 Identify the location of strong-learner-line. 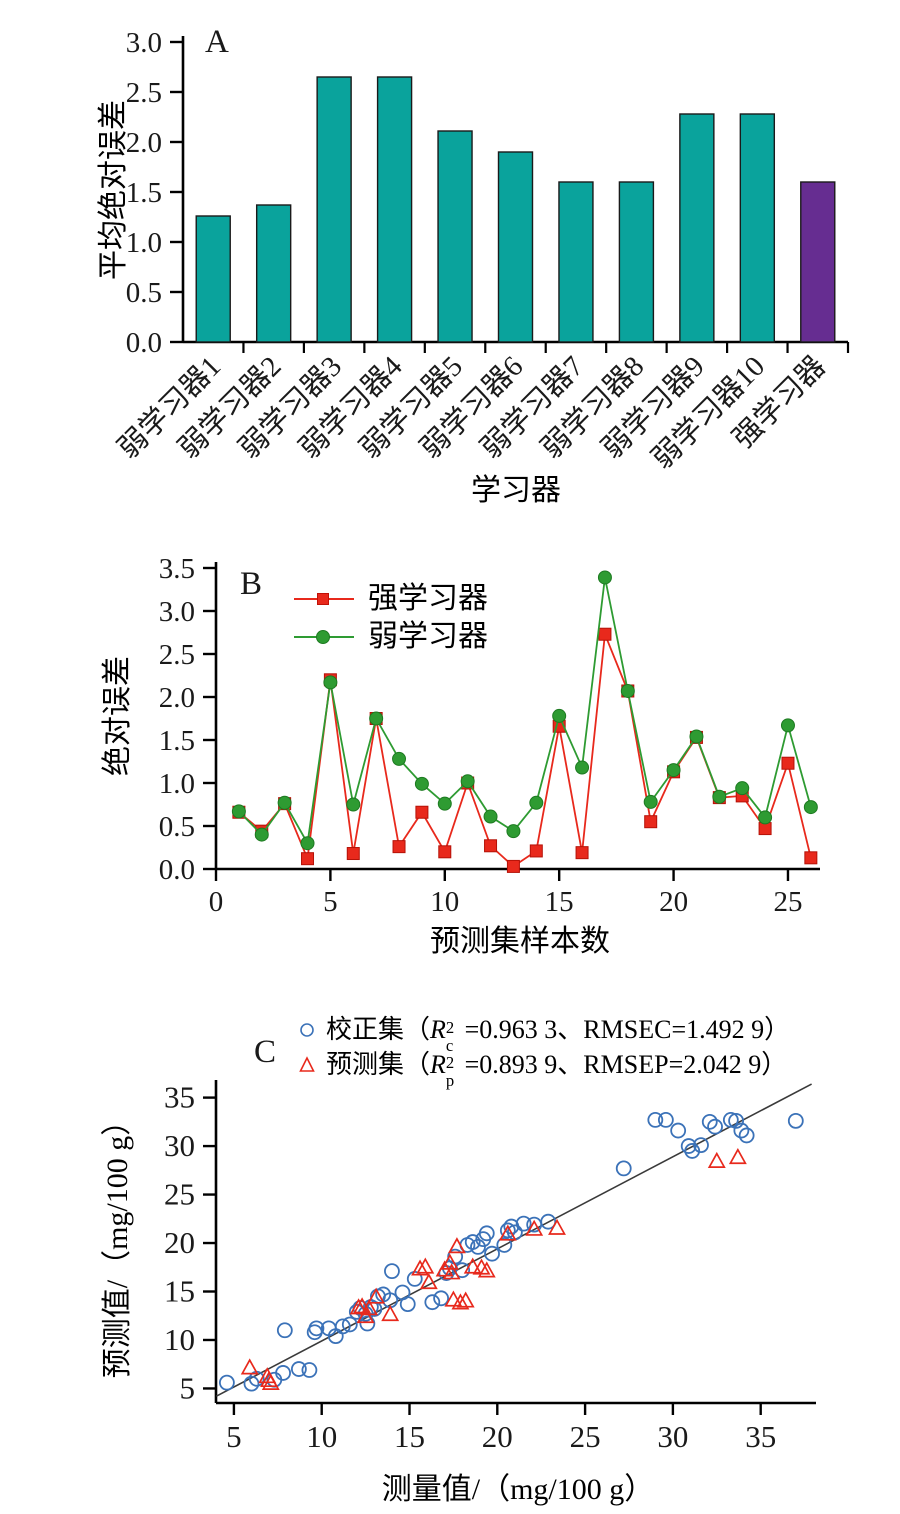
(525, 750).